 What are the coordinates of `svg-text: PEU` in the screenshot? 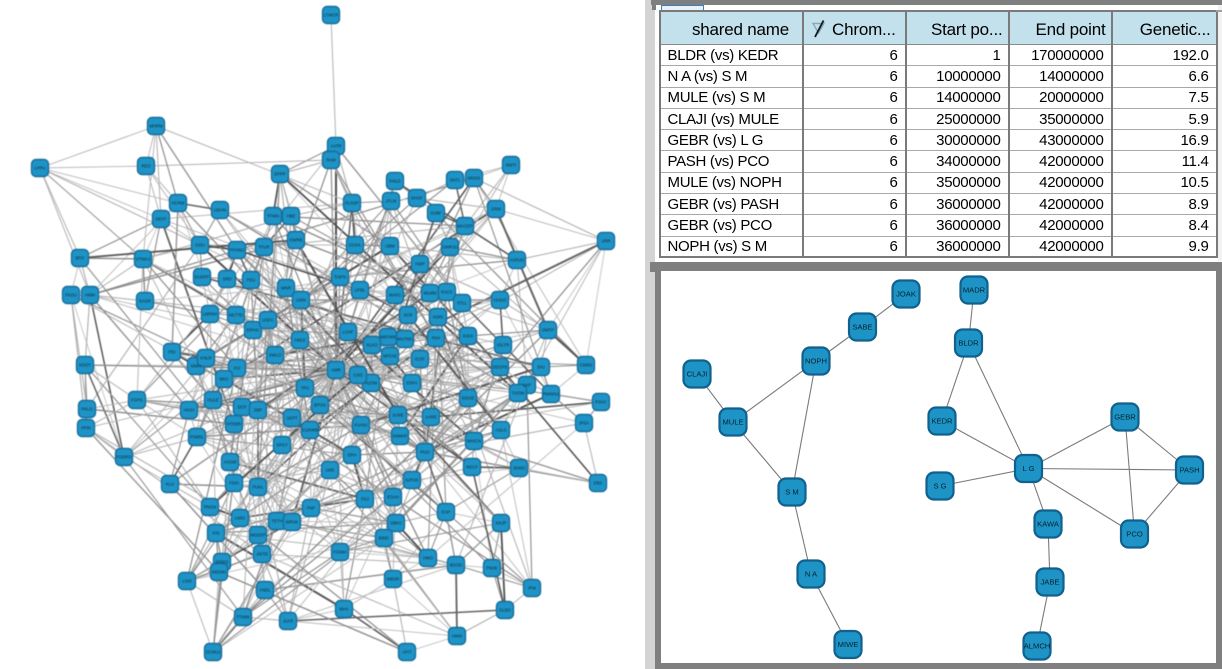 It's located at (251, 280).